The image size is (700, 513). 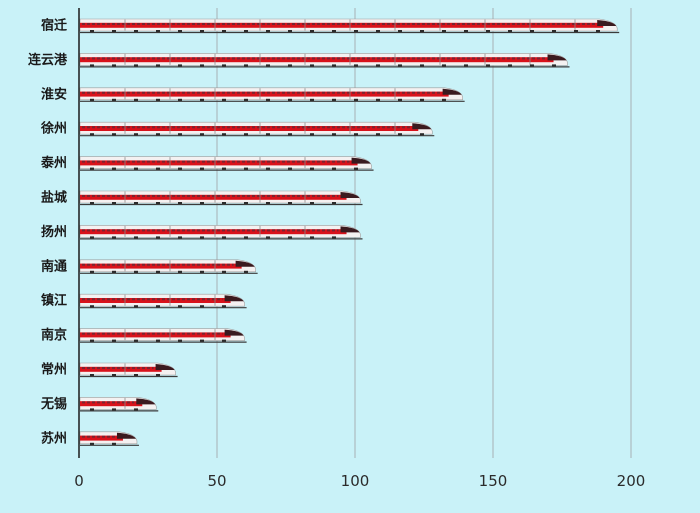 I want to click on x-tick-label: 50, so click(x=216, y=481).